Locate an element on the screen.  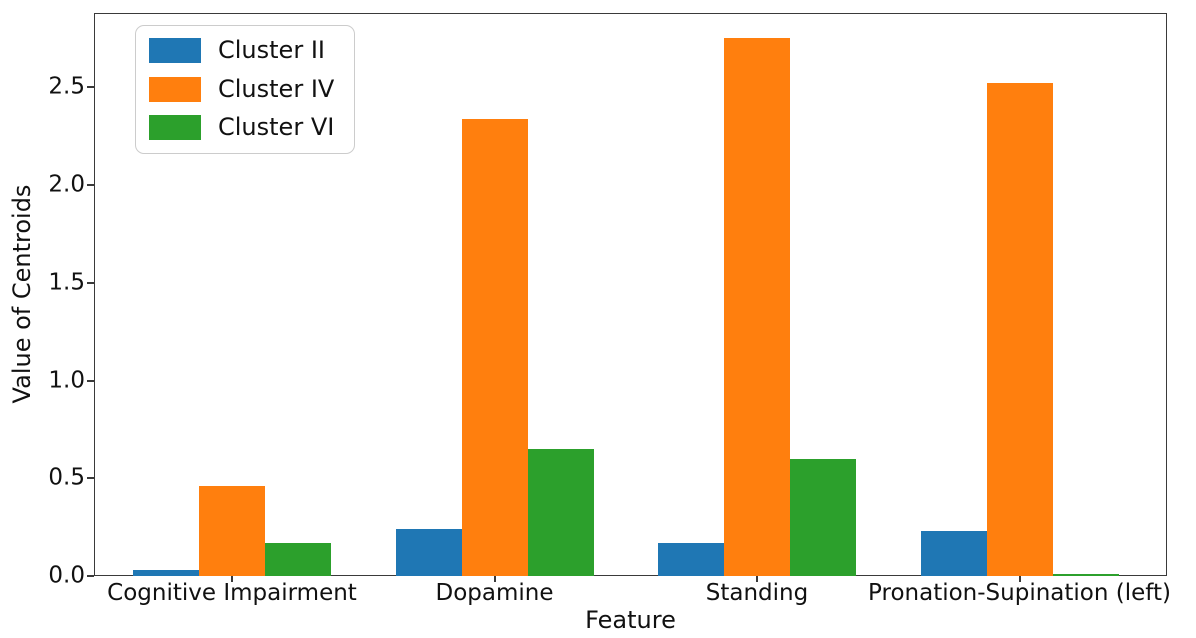
bar-cluster-vi-dopamine is located at coordinates (560, 512).